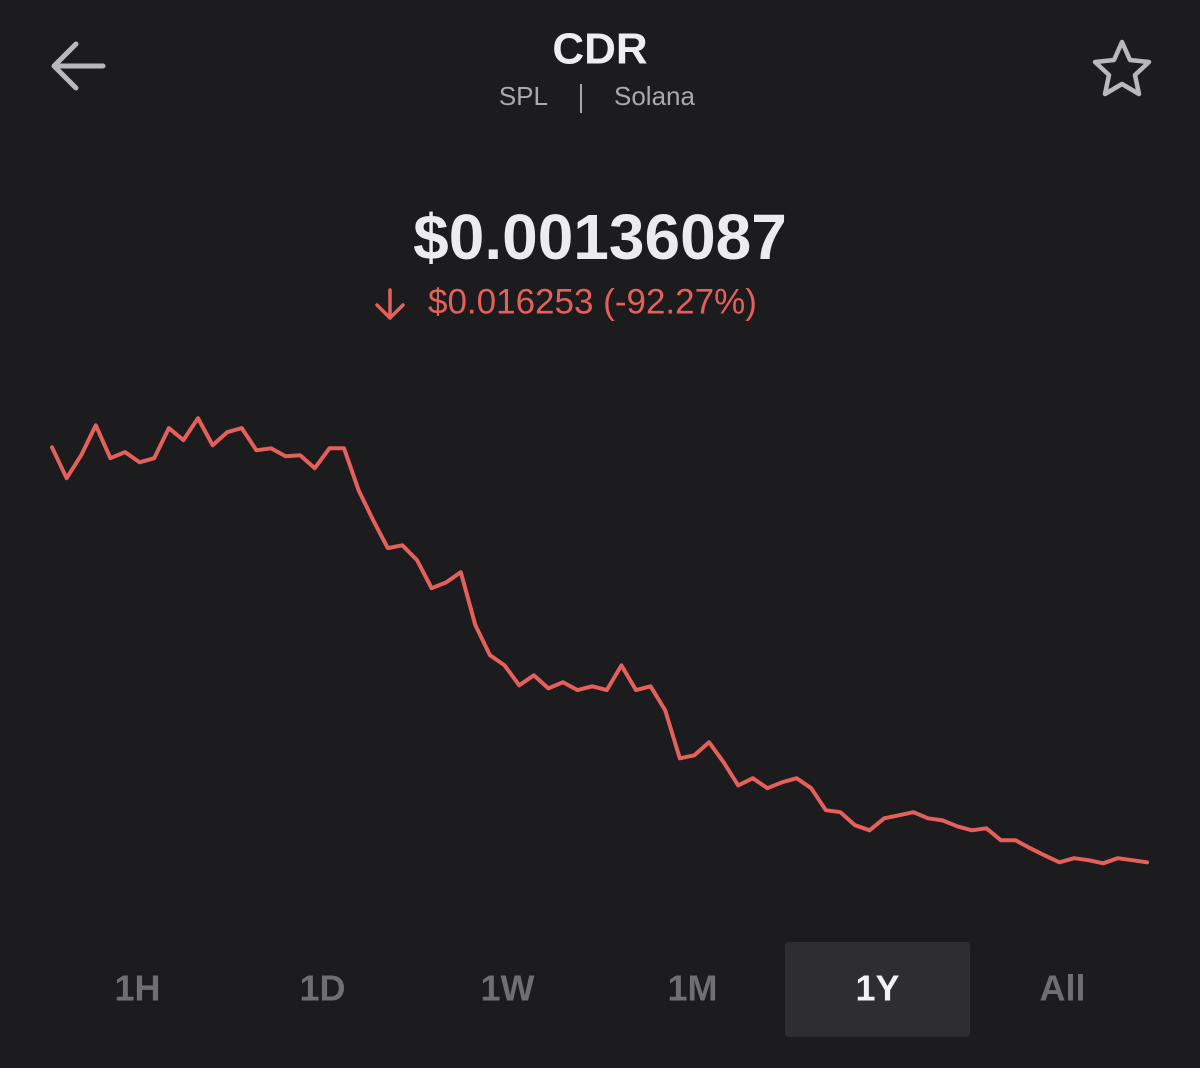 This screenshot has height=1068, width=1200. Describe the element at coordinates (322, 988) in the screenshot. I see `range-tab: 1D` at that location.